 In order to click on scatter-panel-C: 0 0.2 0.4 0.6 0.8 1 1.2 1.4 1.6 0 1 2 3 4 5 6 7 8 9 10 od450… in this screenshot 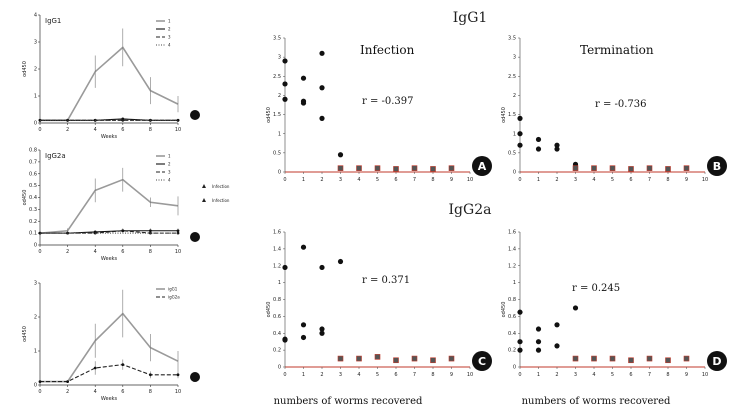, I will do `click(379, 304)`.